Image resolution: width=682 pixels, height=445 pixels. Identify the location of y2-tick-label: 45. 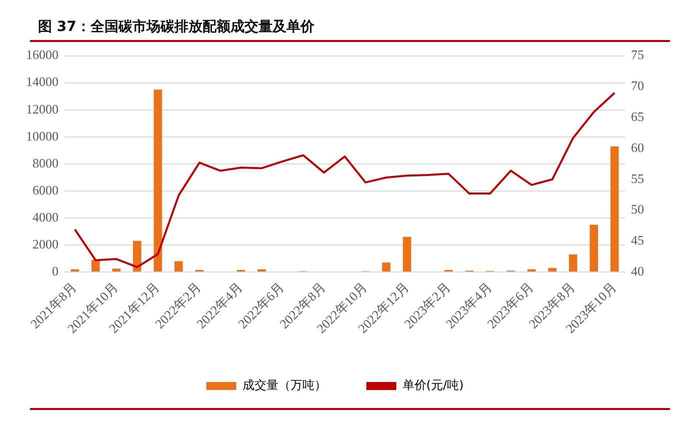
(637, 240).